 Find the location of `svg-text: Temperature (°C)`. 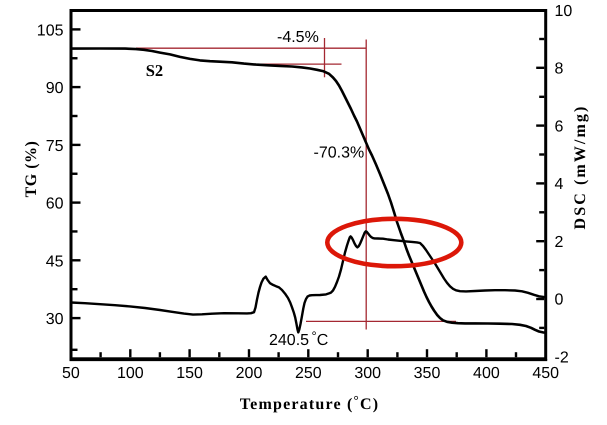

svg-text: Temperature (°C) is located at coordinates (310, 403).